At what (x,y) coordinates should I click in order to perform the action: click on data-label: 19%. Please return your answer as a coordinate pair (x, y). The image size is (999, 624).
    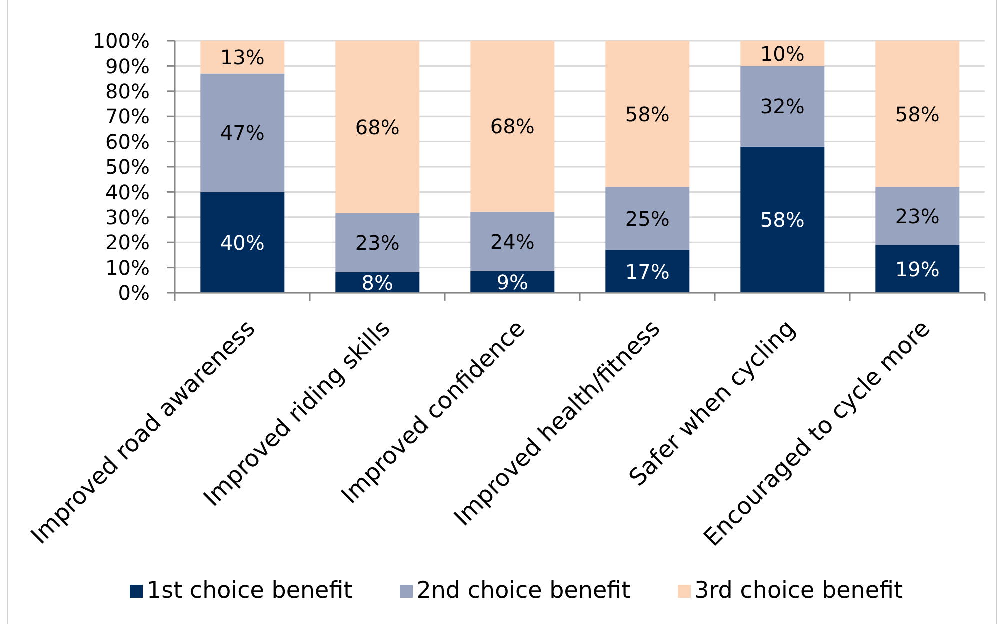
    Looking at the image, I should click on (917, 269).